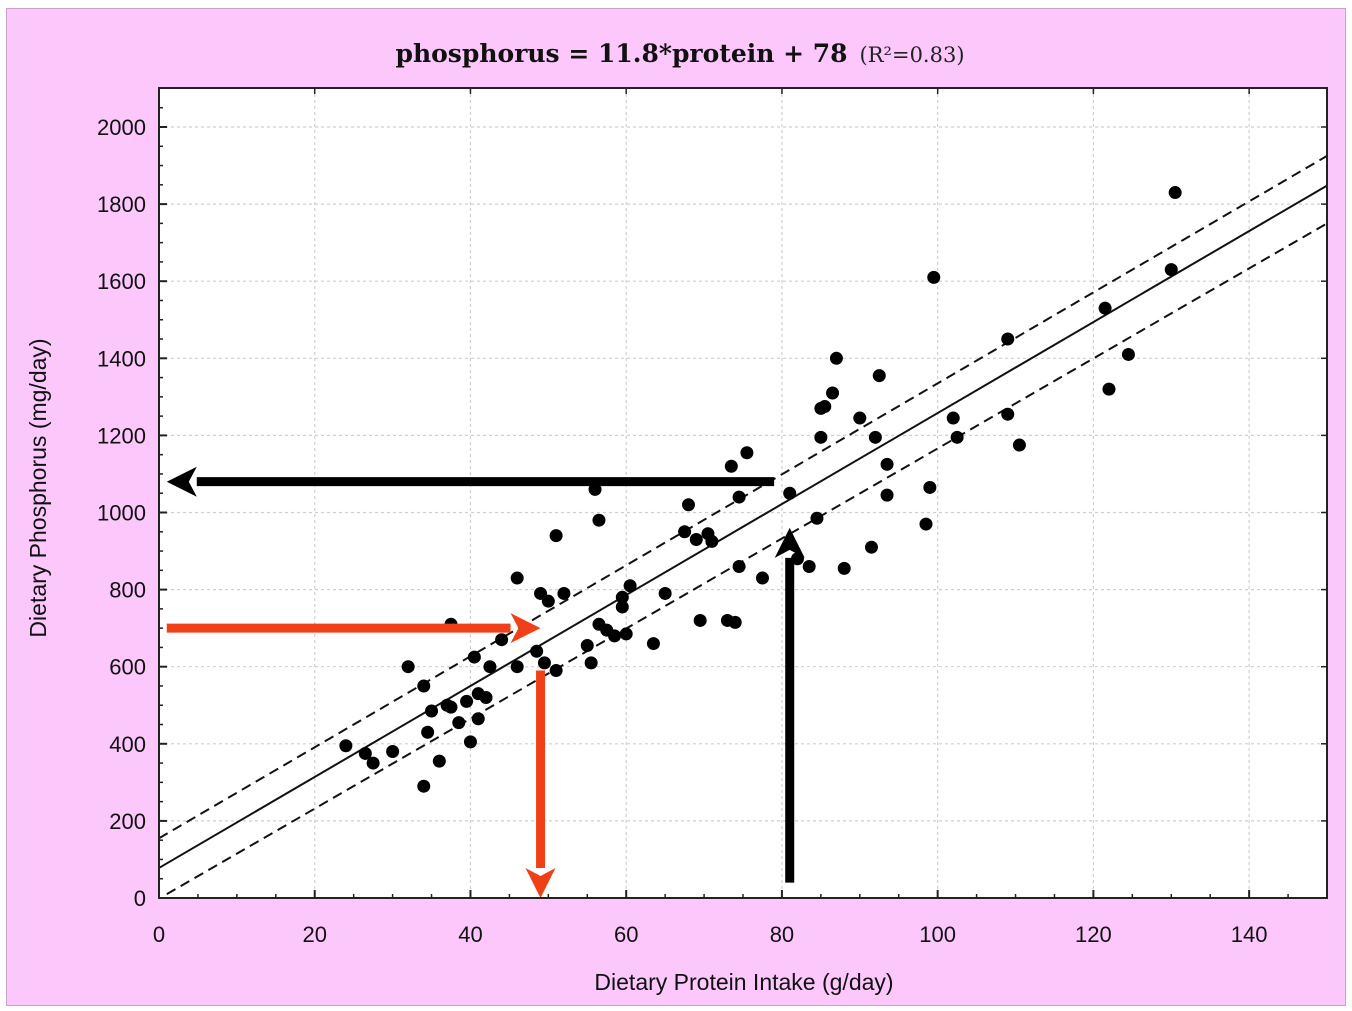 Image resolution: width=1352 pixels, height=1011 pixels. Describe the element at coordinates (937, 934) in the screenshot. I see `x-tick-label: 100` at that location.